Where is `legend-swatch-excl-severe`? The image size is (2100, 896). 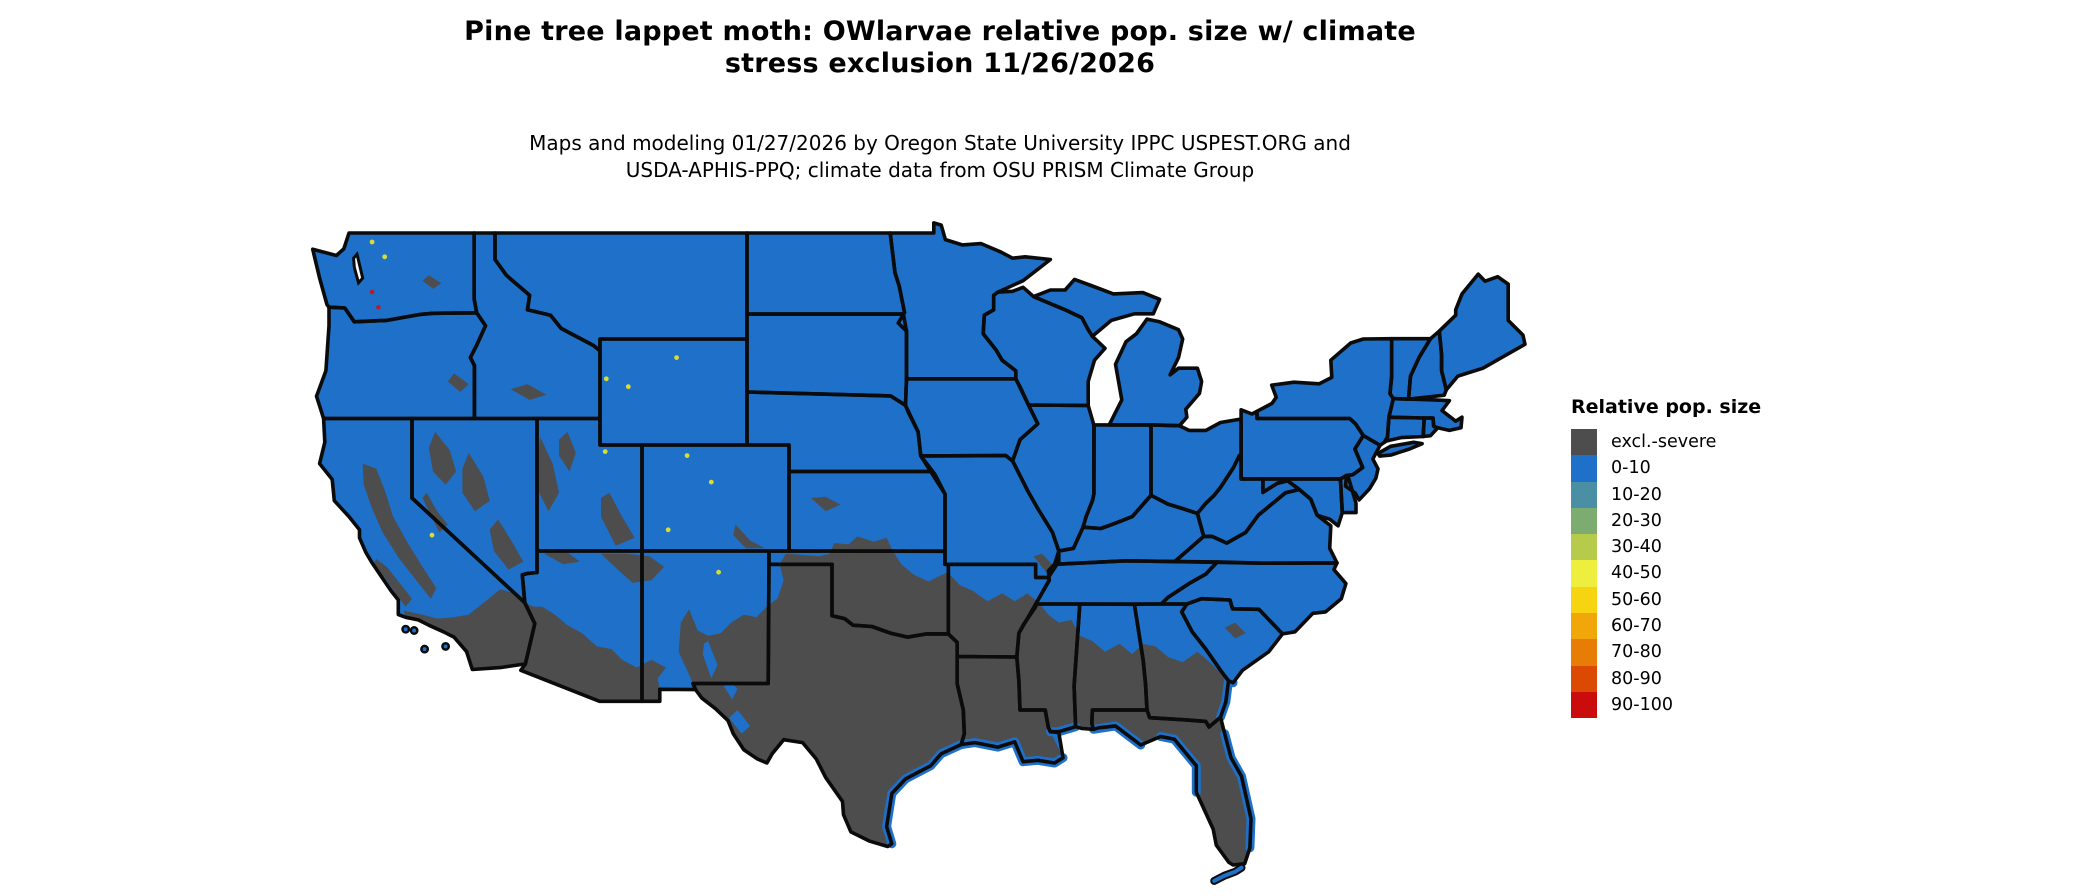 legend-swatch-excl-severe is located at coordinates (1584, 442).